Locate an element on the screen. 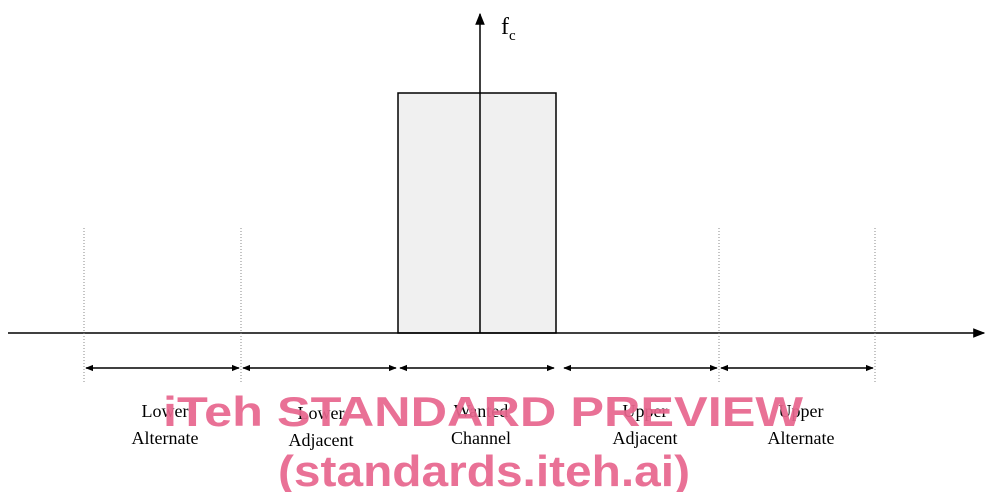  center-frequency-symbol: f is located at coordinates (505, 27).